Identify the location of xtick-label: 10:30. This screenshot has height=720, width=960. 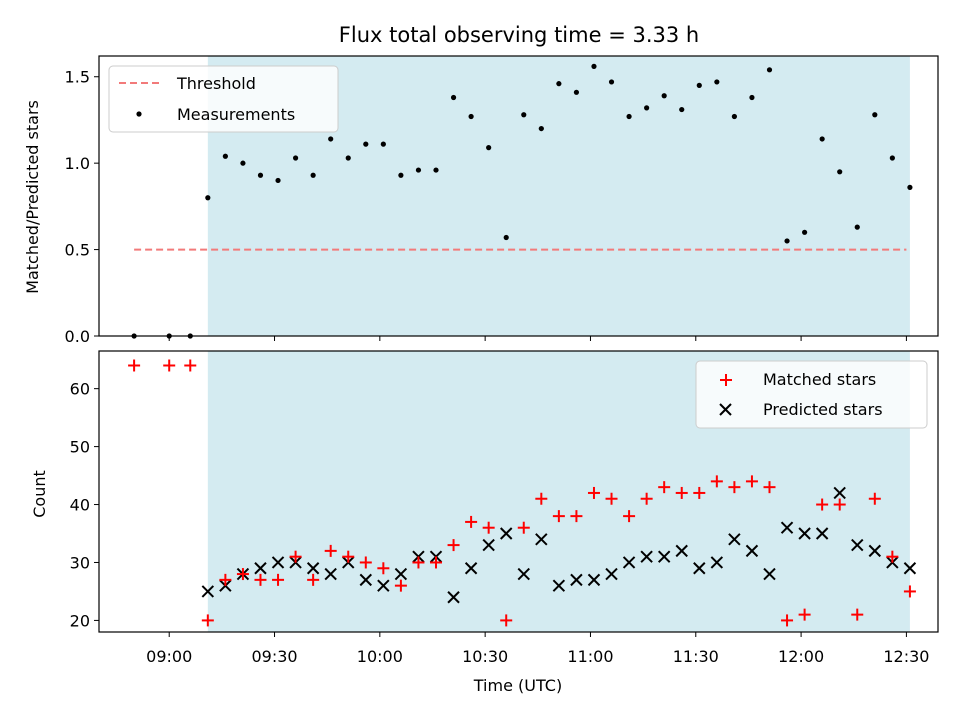
(485, 656).